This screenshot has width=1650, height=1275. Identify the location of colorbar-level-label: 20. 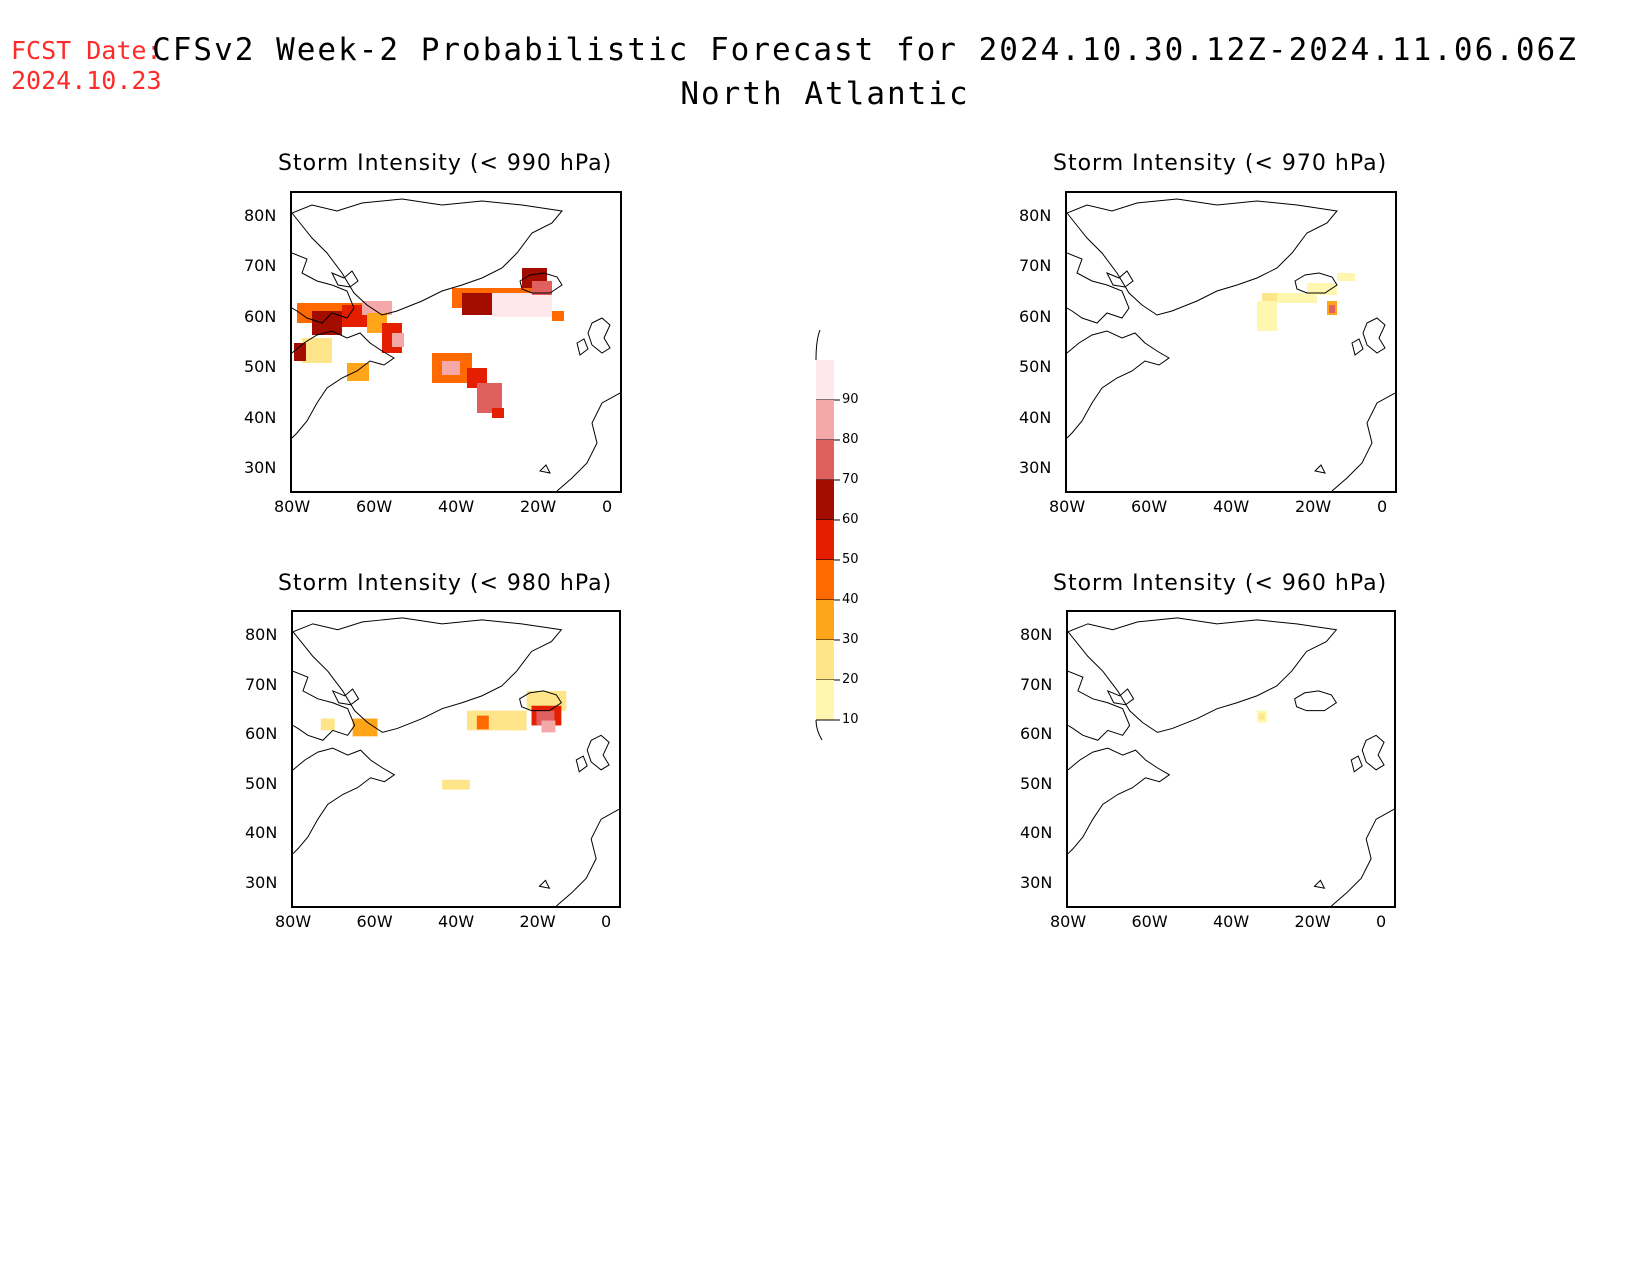
(850, 679).